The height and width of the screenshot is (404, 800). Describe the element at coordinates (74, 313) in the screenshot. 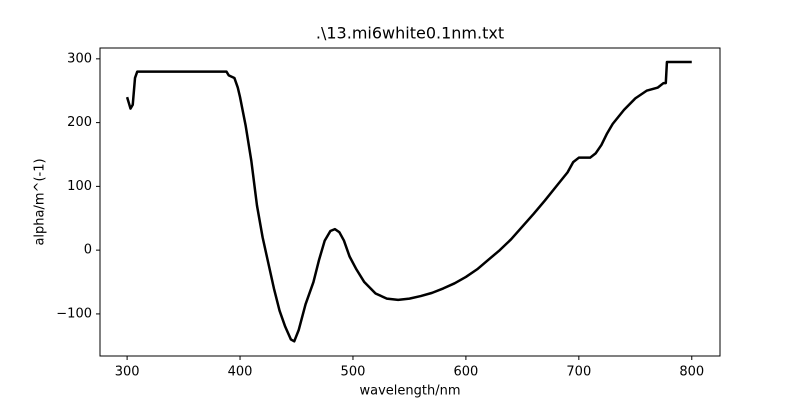

I see `y-tick-label: −100` at that location.